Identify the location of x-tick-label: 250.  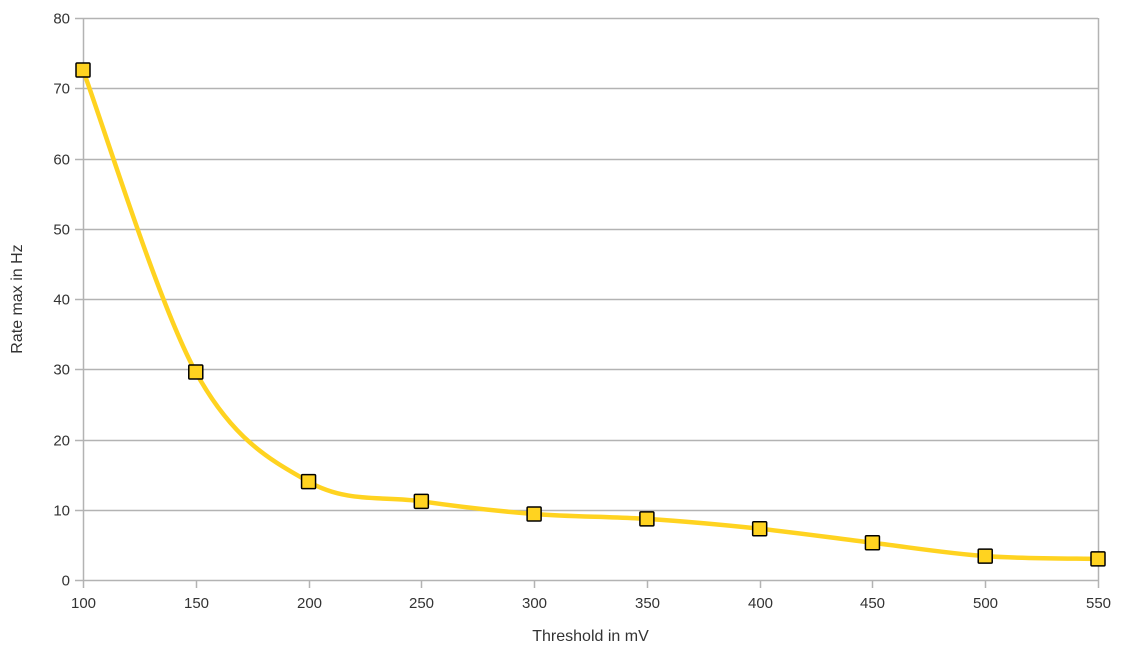
(421, 603).